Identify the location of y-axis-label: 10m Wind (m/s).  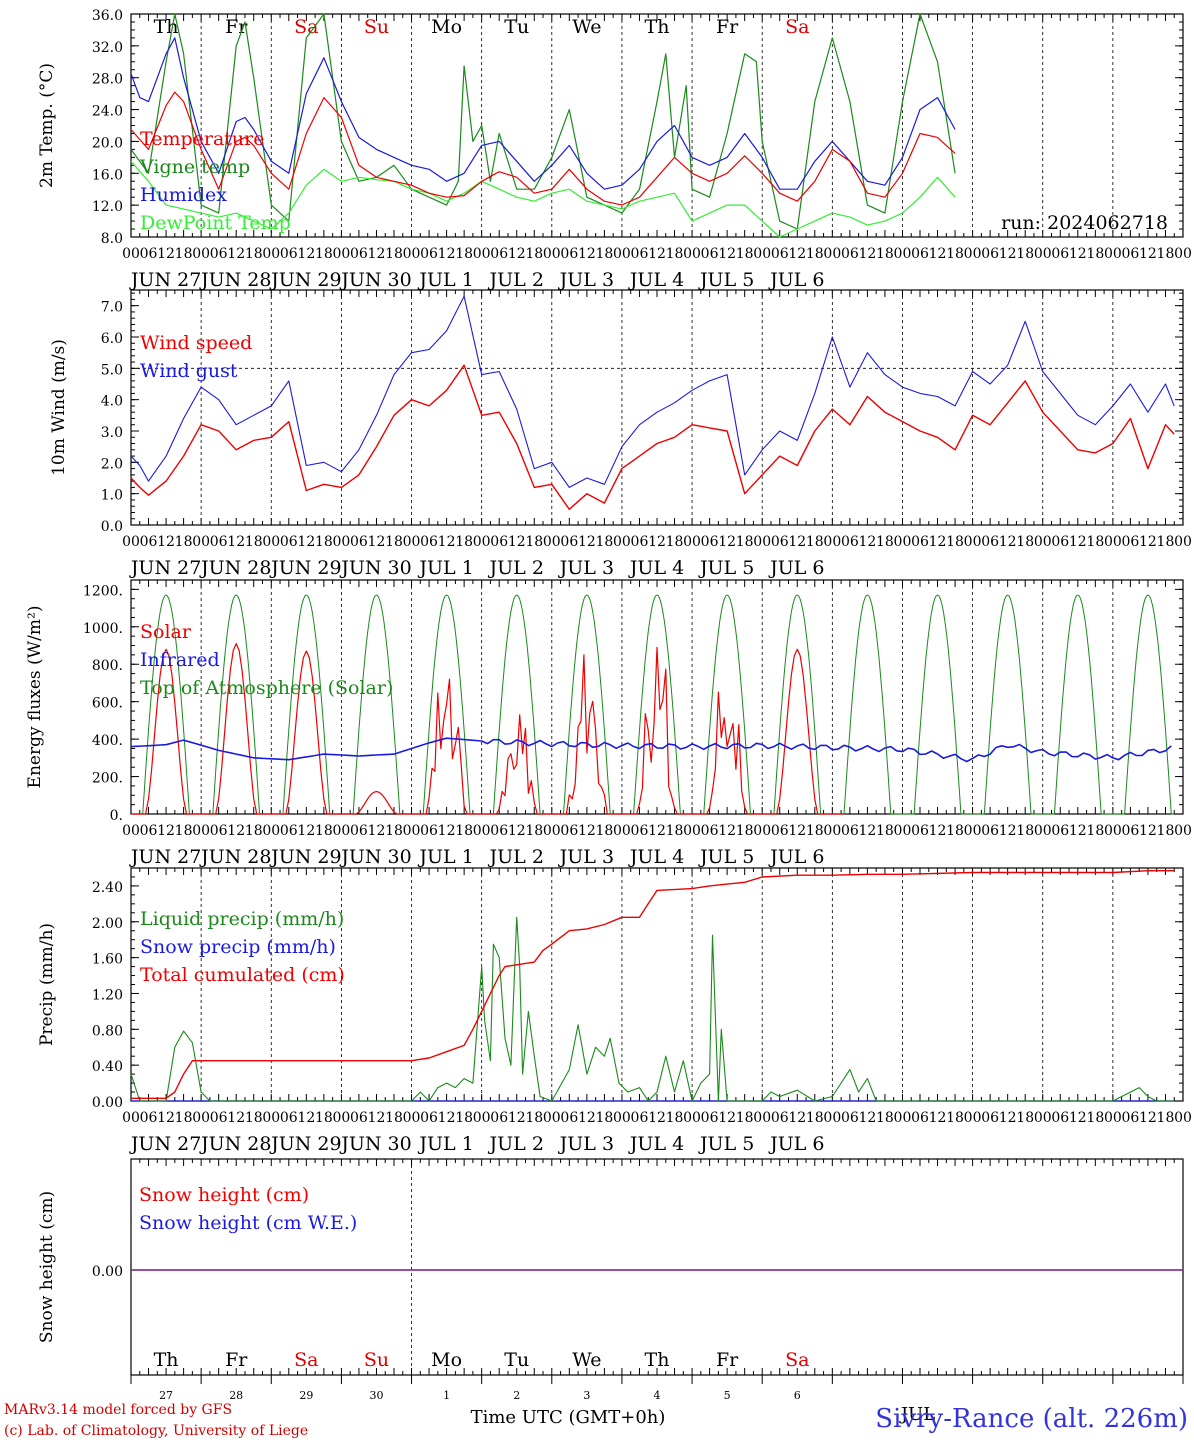
(59, 407).